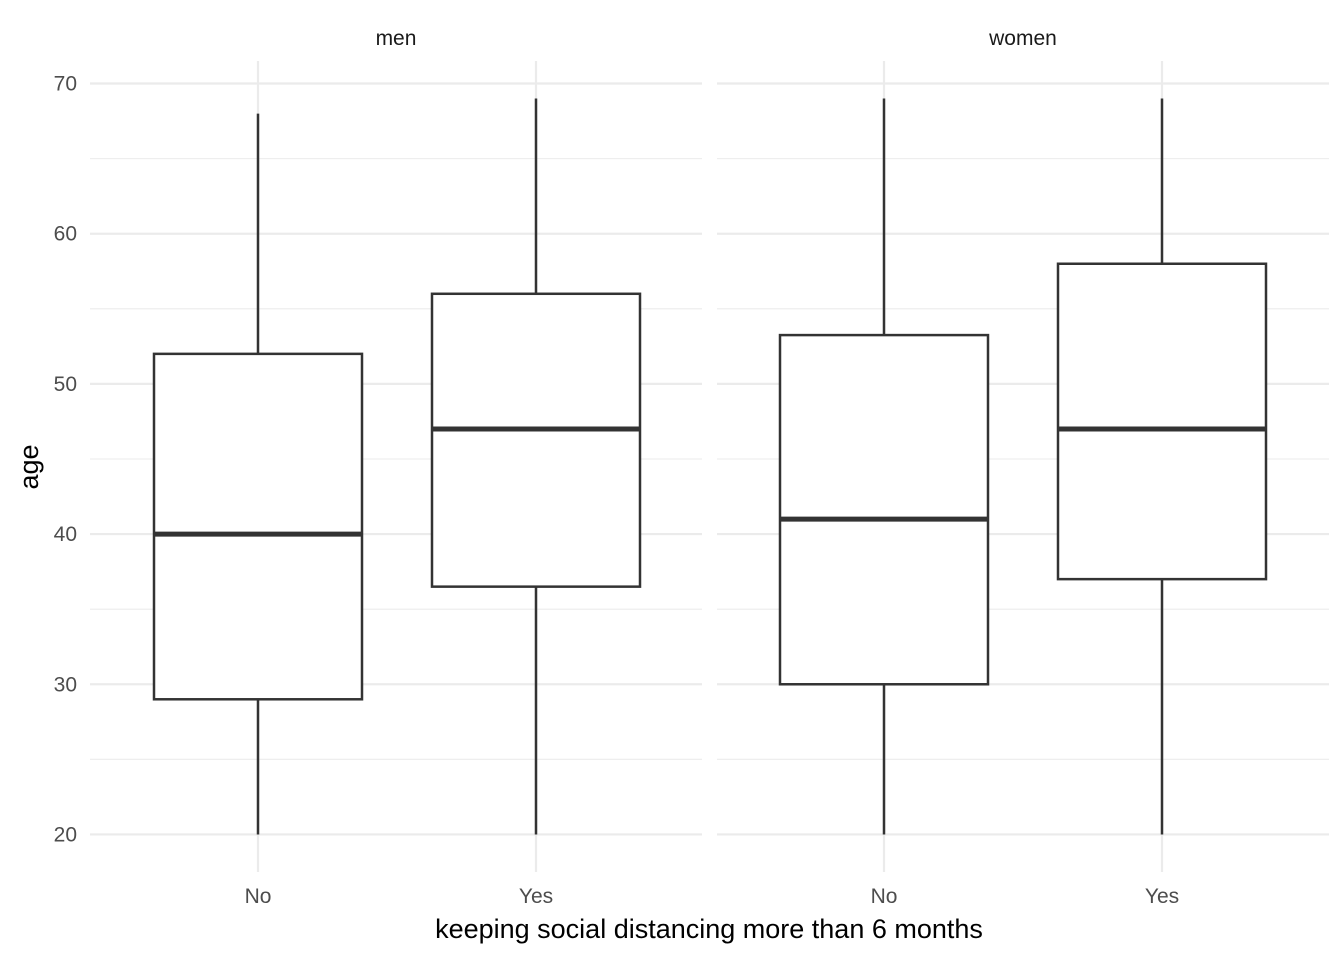 The width and height of the screenshot is (1344, 960). What do you see at coordinates (65, 534) in the screenshot?
I see `y-tick-label: 40` at bounding box center [65, 534].